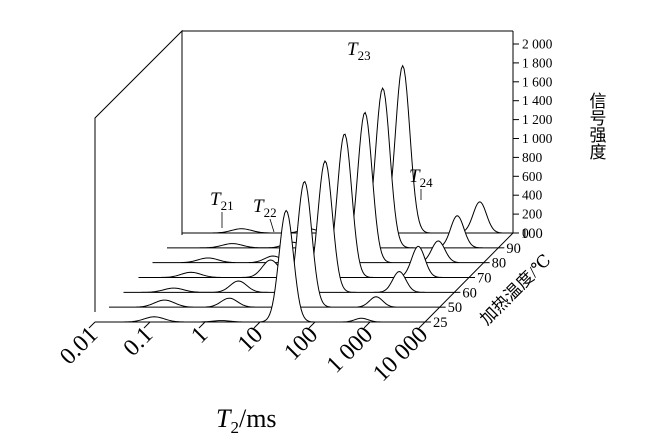  I want to click on z-tick-label: 100, so click(532, 234).